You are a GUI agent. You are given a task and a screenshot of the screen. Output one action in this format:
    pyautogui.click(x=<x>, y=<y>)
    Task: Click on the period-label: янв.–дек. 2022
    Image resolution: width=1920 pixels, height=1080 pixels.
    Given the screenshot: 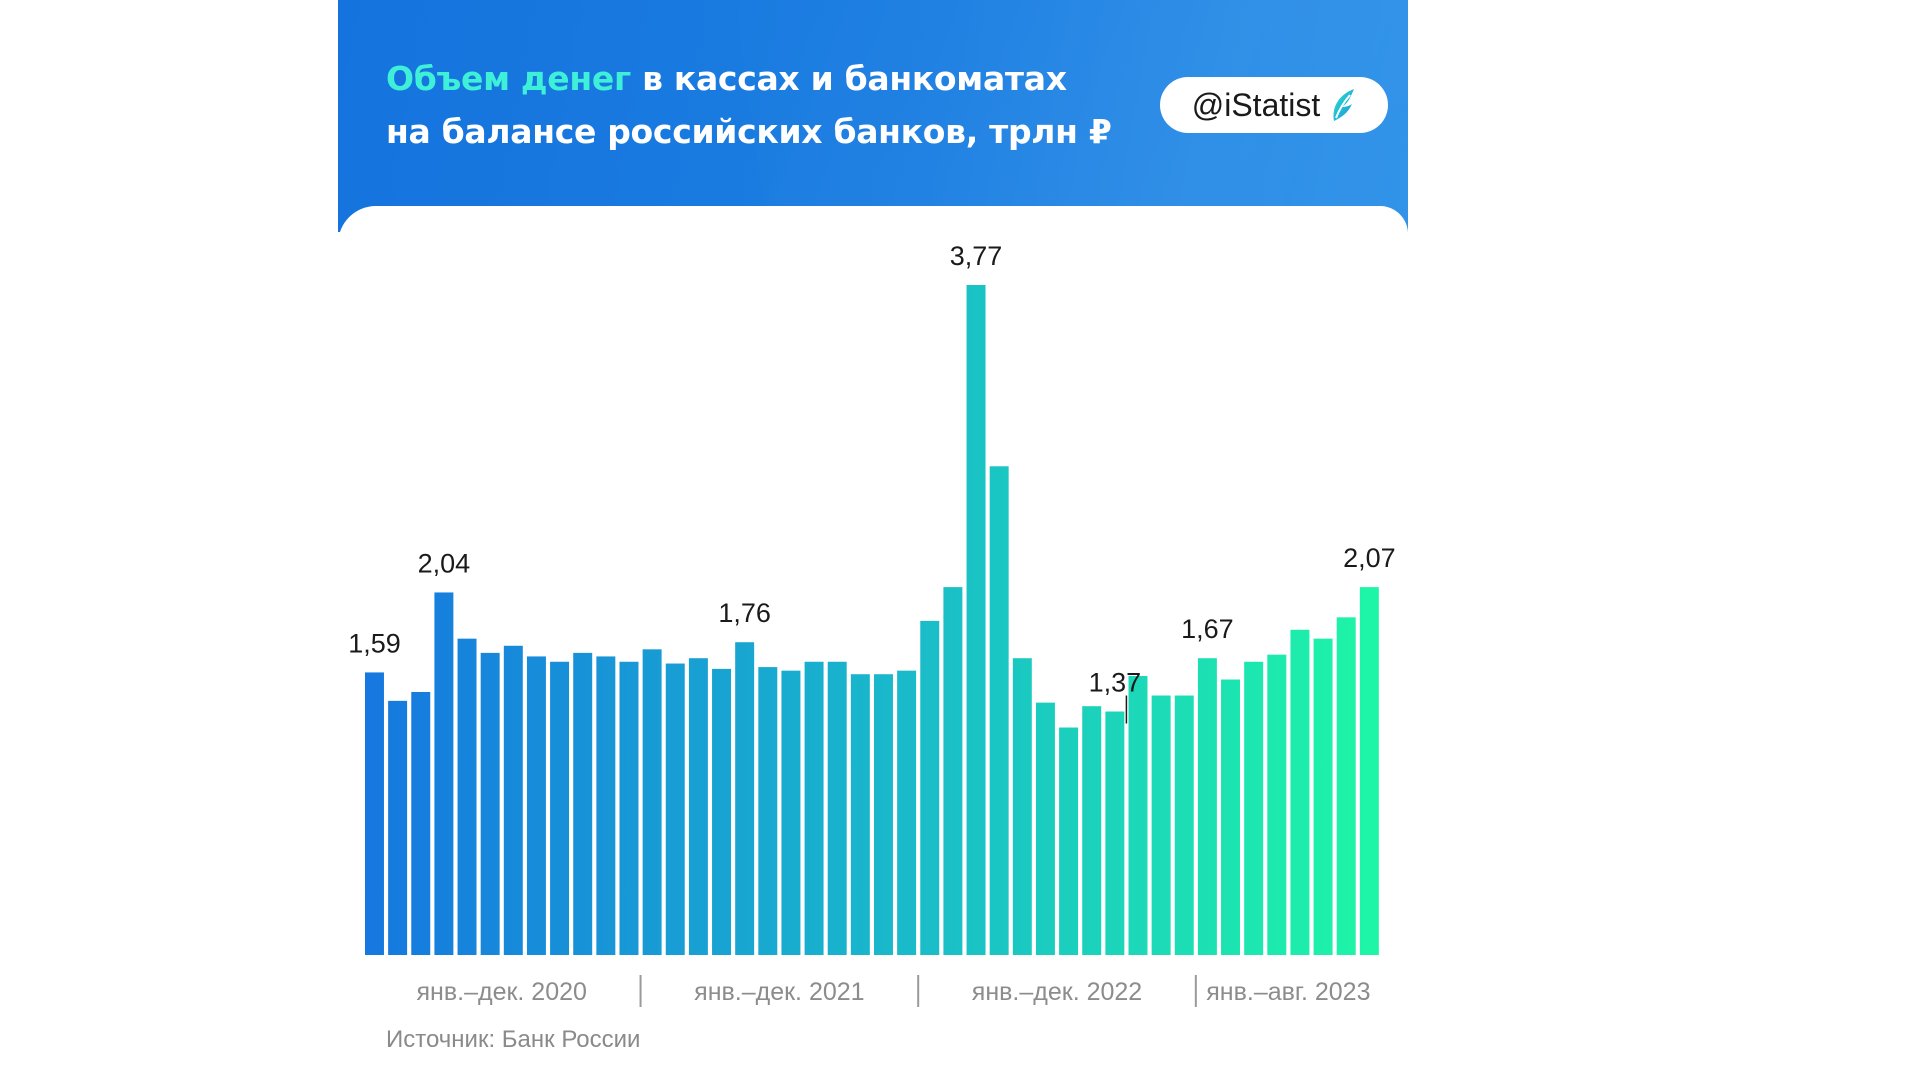 What is the action you would take?
    pyautogui.click(x=1057, y=992)
    